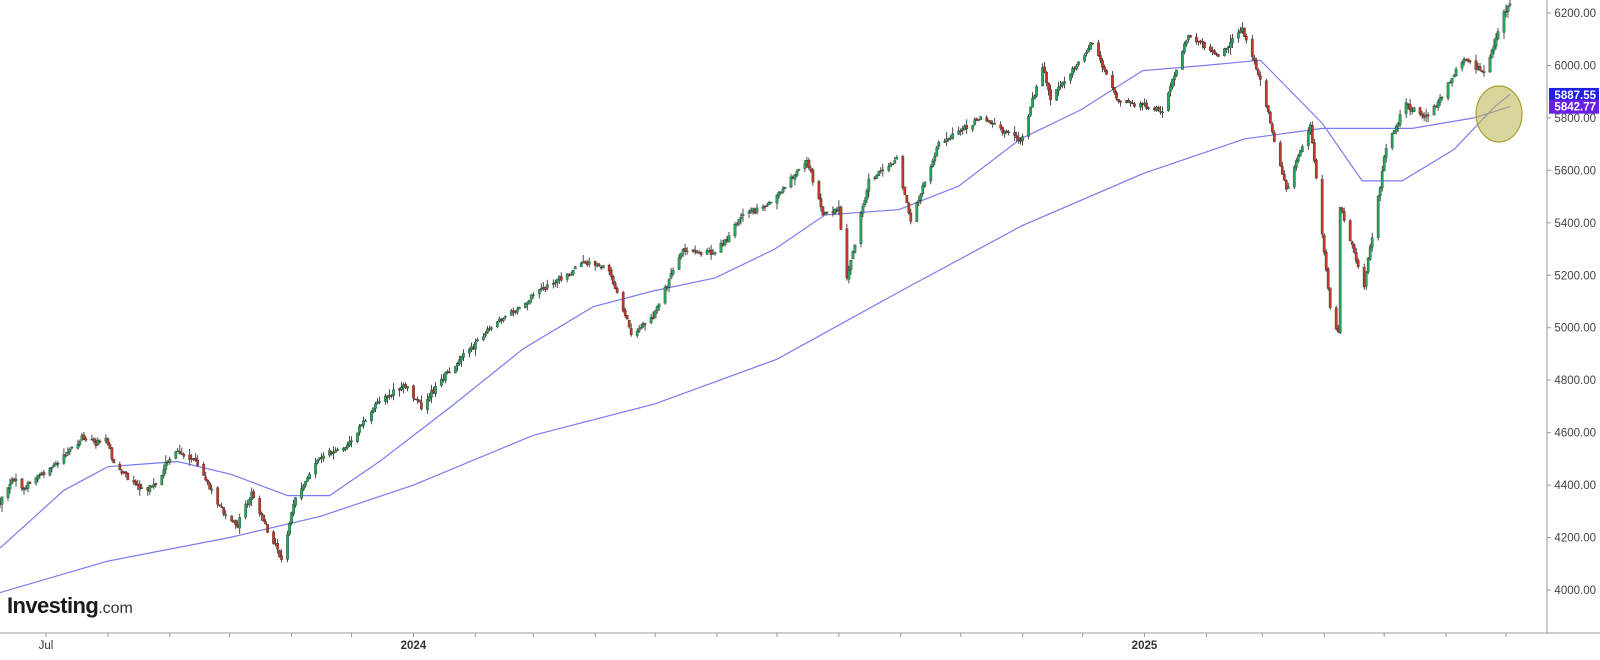 The width and height of the screenshot is (1600, 660). What do you see at coordinates (70, 605) in the screenshot?
I see `investing-logo: Investing.com` at bounding box center [70, 605].